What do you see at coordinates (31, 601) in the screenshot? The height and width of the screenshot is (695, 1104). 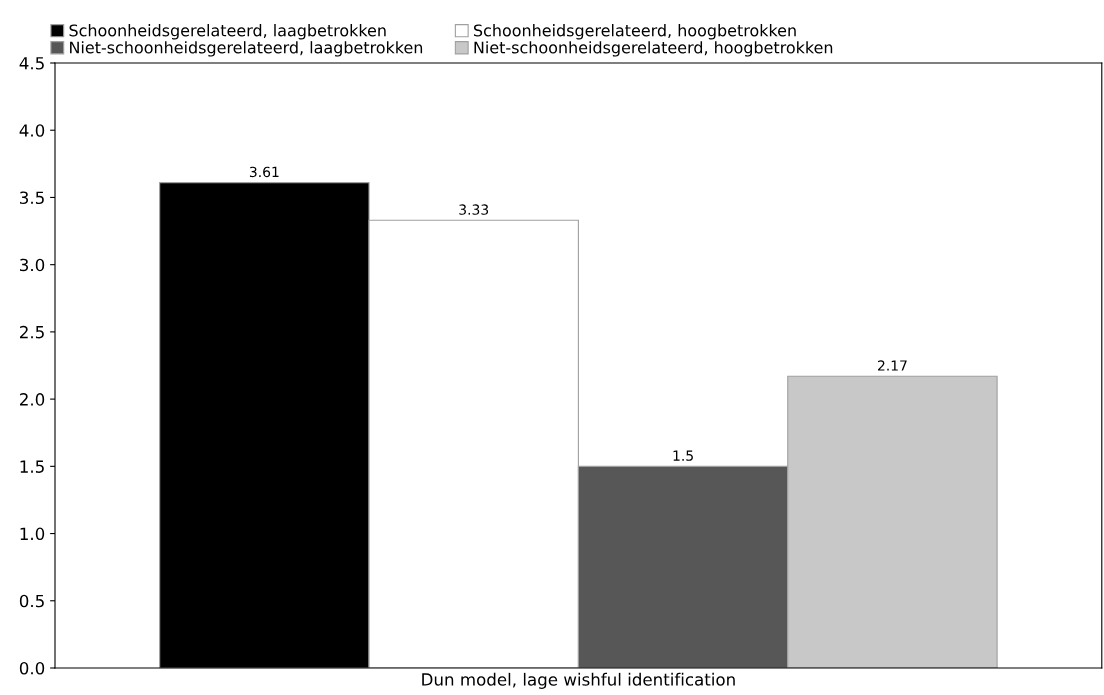 I see `y-tick-label: 0.5` at bounding box center [31, 601].